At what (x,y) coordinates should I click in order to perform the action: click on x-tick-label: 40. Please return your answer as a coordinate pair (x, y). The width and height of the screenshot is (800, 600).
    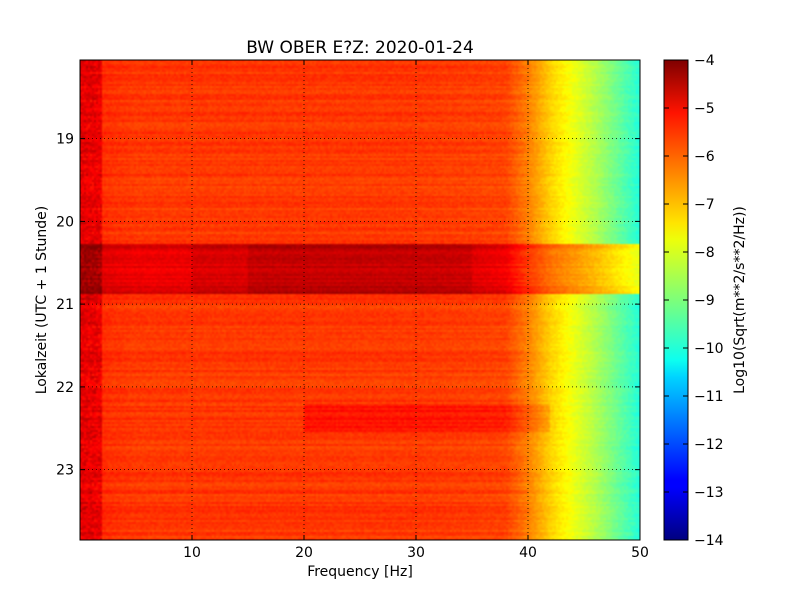
    Looking at the image, I should click on (528, 553).